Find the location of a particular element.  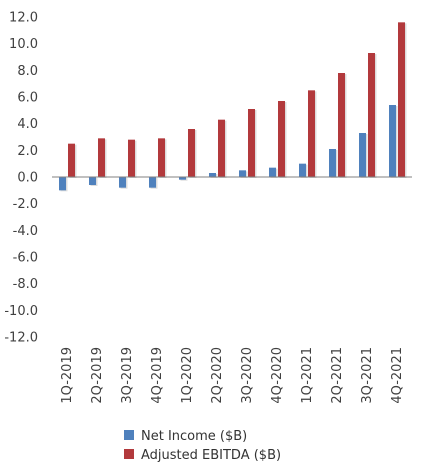

legend: Net Income ($B) Adjusted EBITDA ($B) is located at coordinates (202, 446).